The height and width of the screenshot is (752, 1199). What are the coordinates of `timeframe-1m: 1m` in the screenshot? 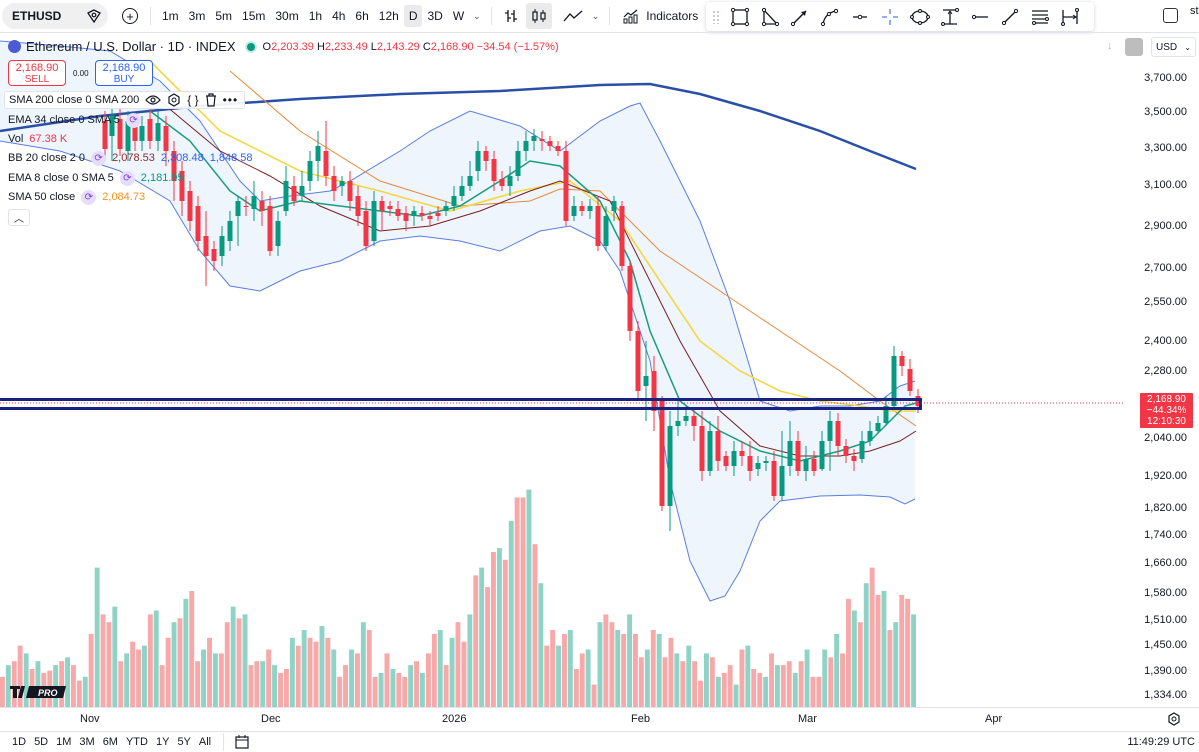 It's located at (170, 16).